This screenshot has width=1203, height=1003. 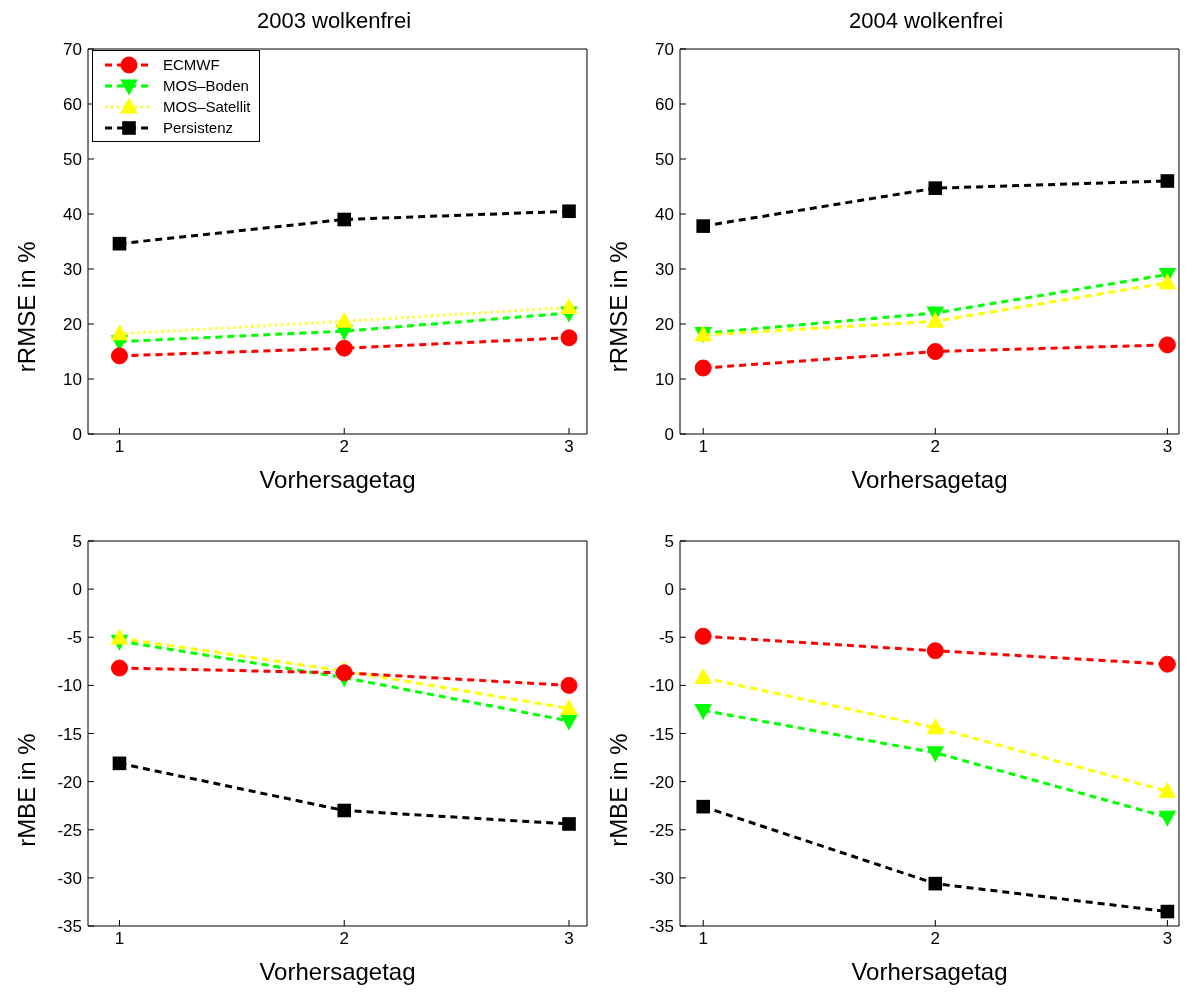 What do you see at coordinates (191, 64) in the screenshot?
I see `legend-label: ECMWF` at bounding box center [191, 64].